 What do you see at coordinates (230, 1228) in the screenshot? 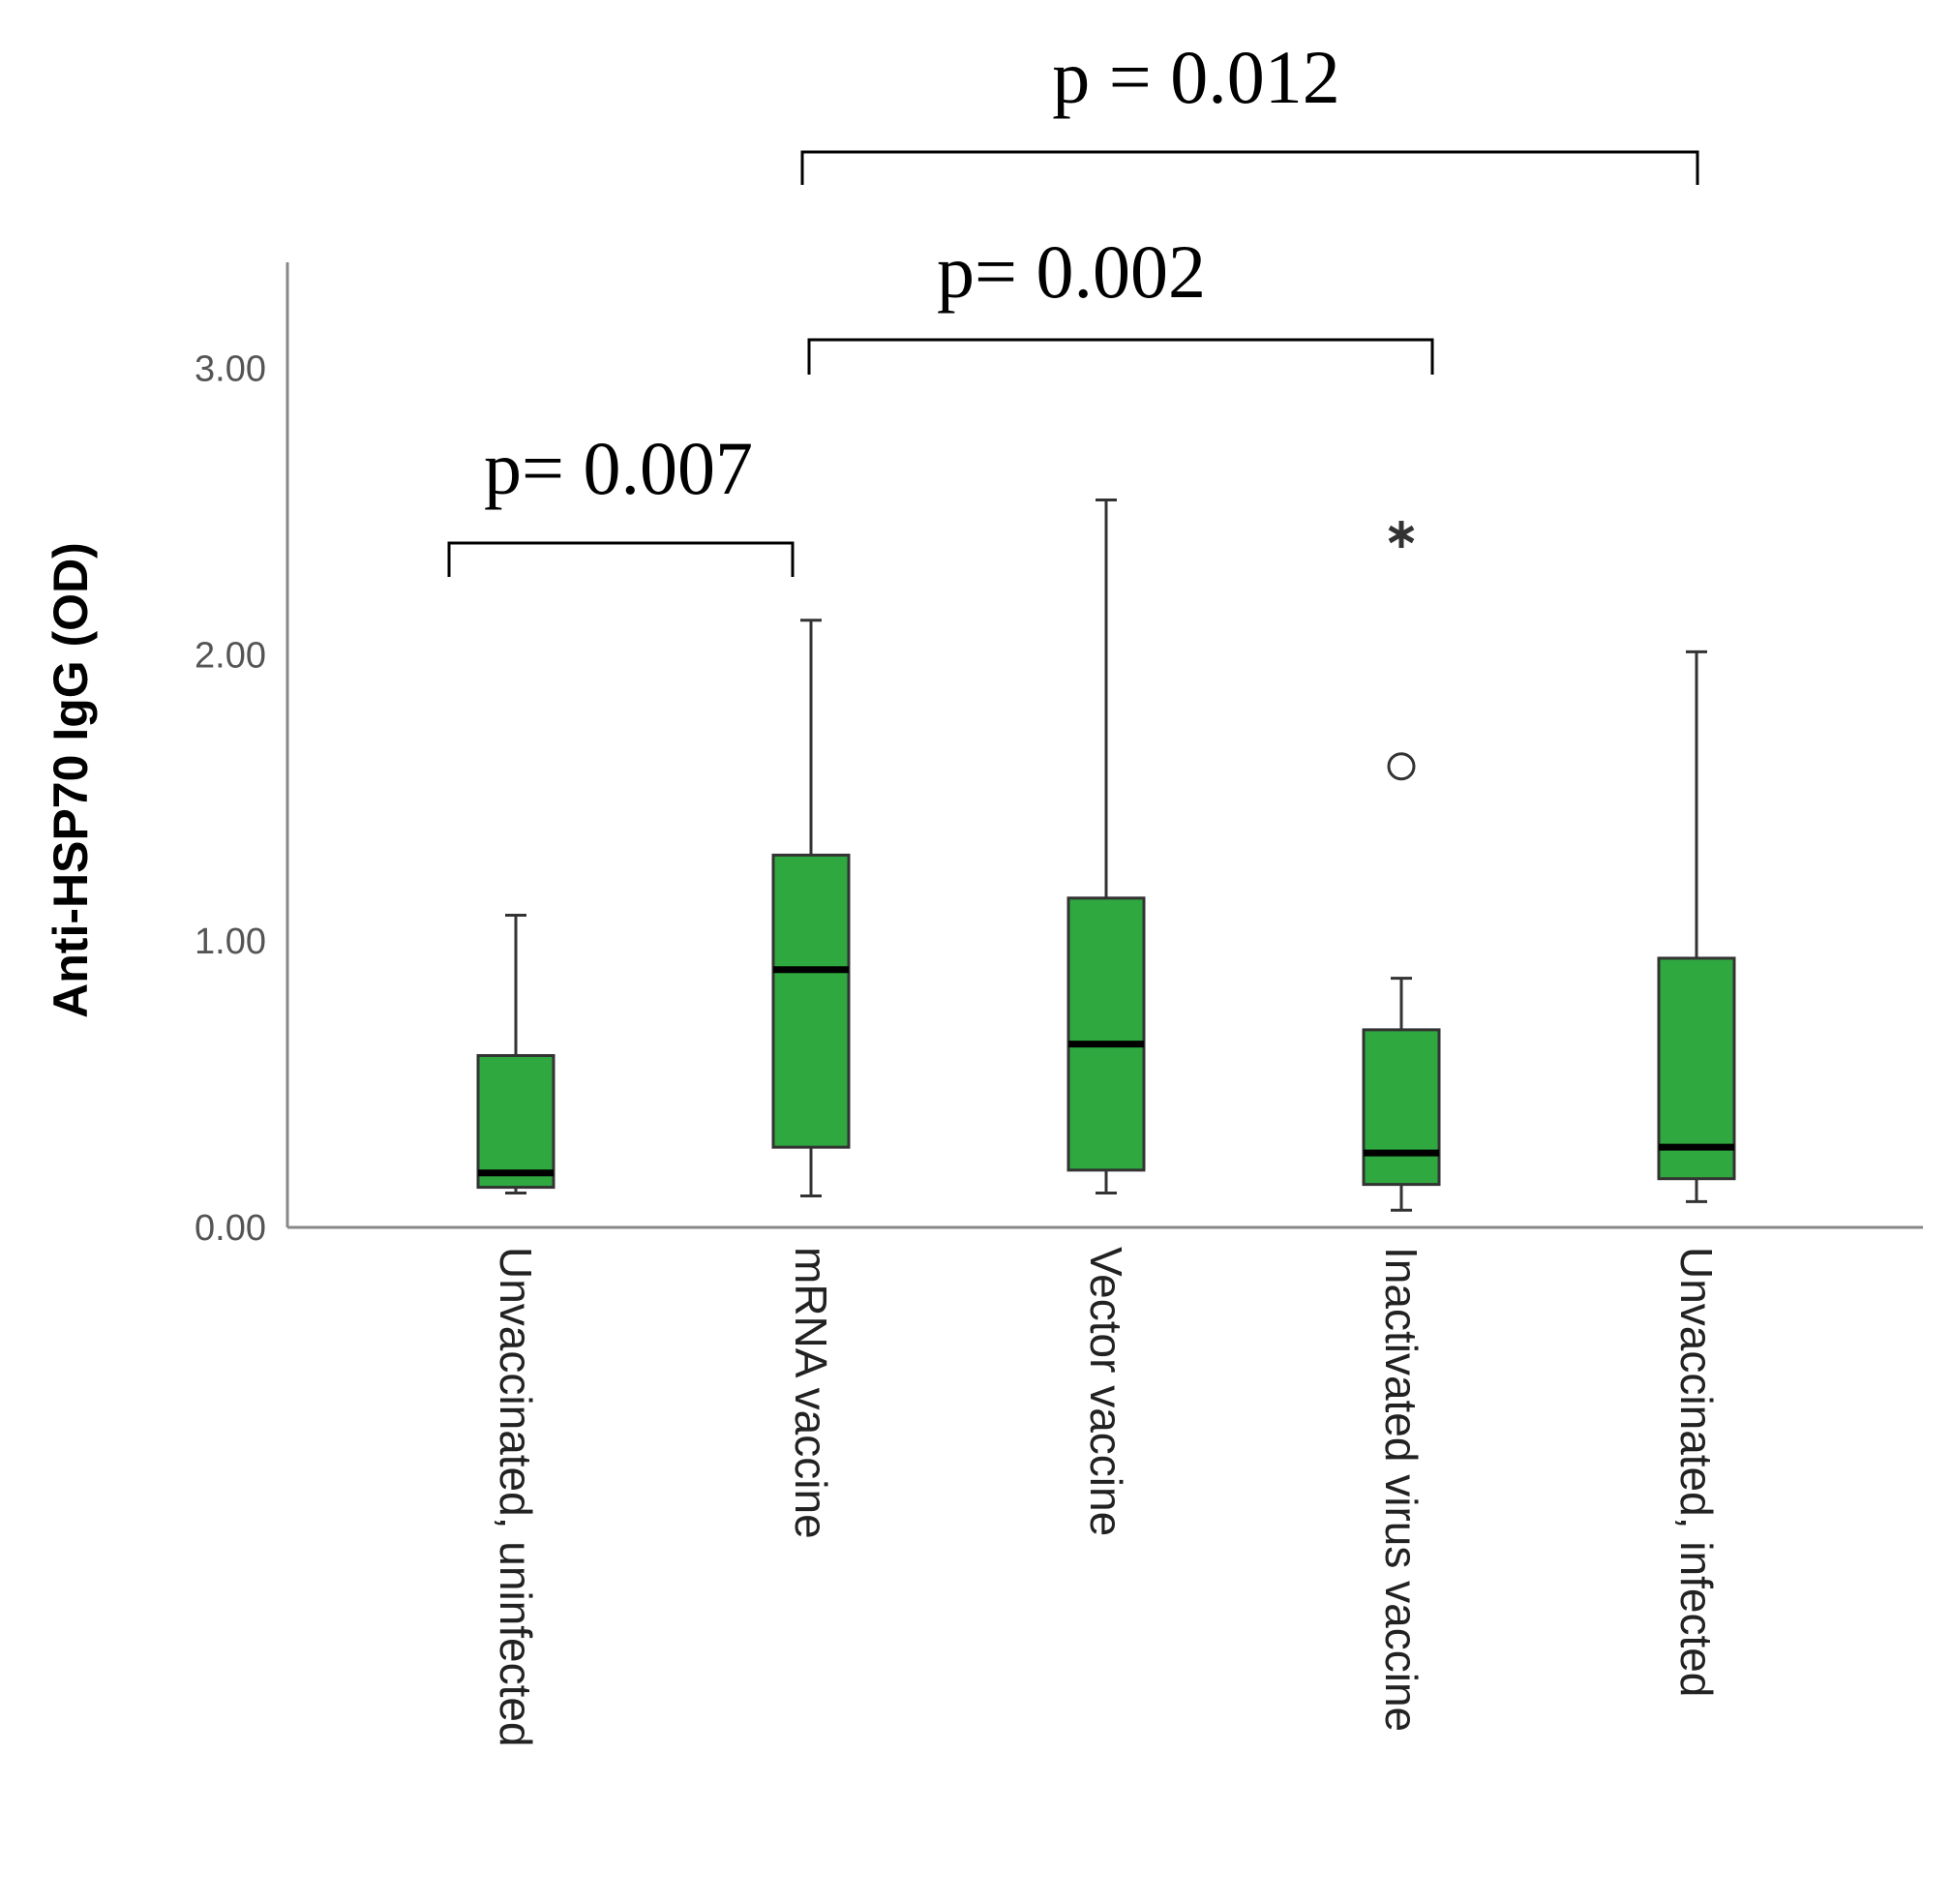
I see `y-tick-label: 0.00` at bounding box center [230, 1228].